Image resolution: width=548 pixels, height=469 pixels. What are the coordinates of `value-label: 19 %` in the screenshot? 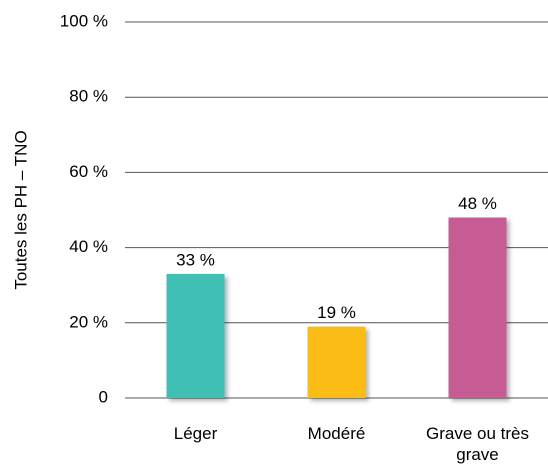 It's located at (336, 312).